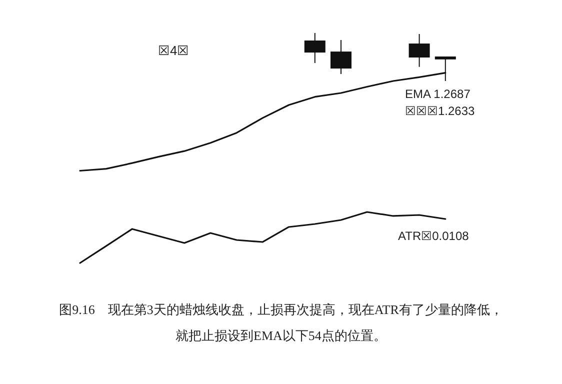 Image resolution: width=562 pixels, height=384 pixels. What do you see at coordinates (174, 50) in the screenshot?
I see `annotation: ☒4☒` at bounding box center [174, 50].